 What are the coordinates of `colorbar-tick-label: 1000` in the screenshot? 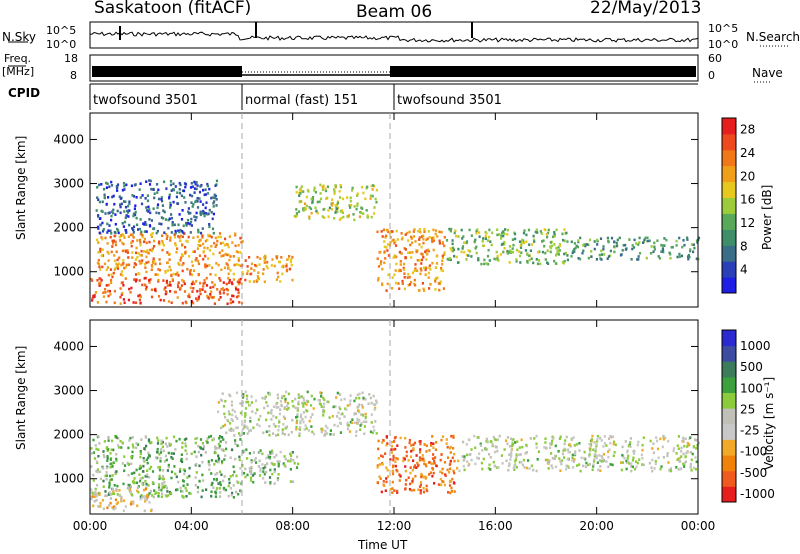 It's located at (755, 346).